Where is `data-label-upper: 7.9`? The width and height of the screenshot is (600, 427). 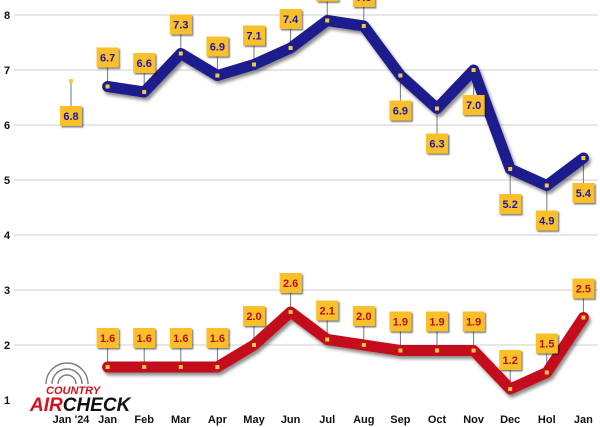 data-label-upper: 7.9 is located at coordinates (327, 1).